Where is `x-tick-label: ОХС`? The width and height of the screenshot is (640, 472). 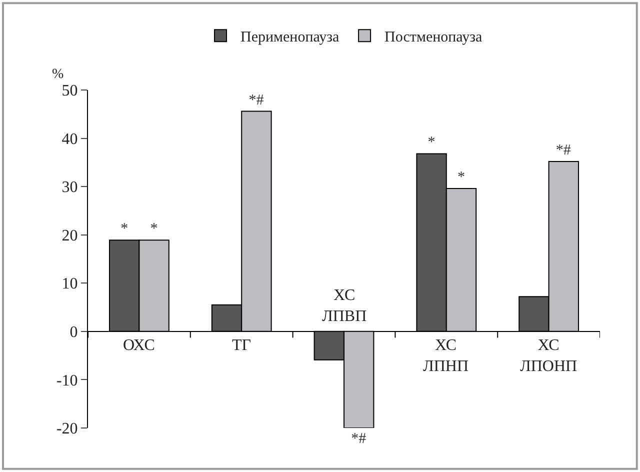
x-tick-label: ОХС is located at coordinates (139, 345).